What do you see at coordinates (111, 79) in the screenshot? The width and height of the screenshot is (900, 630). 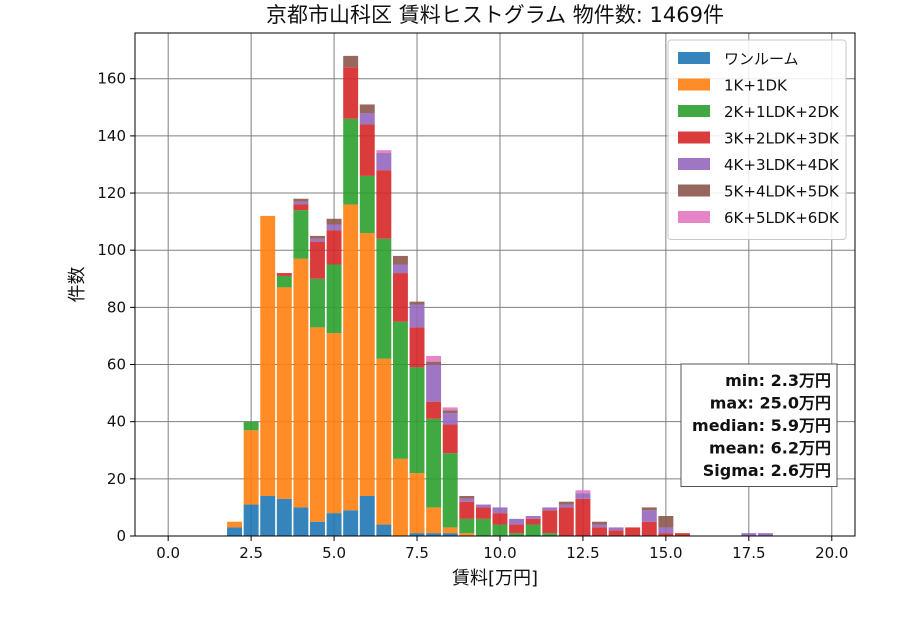 I see `y-tick-label: 160` at bounding box center [111, 79].